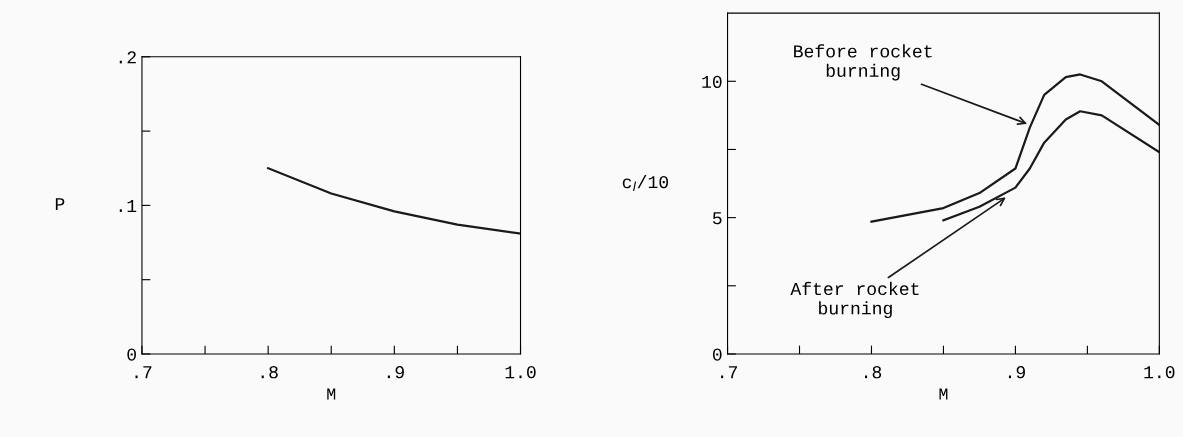 This screenshot has width=1183, height=437. Describe the element at coordinates (717, 218) in the screenshot. I see `y-tick-label: 5` at that location.